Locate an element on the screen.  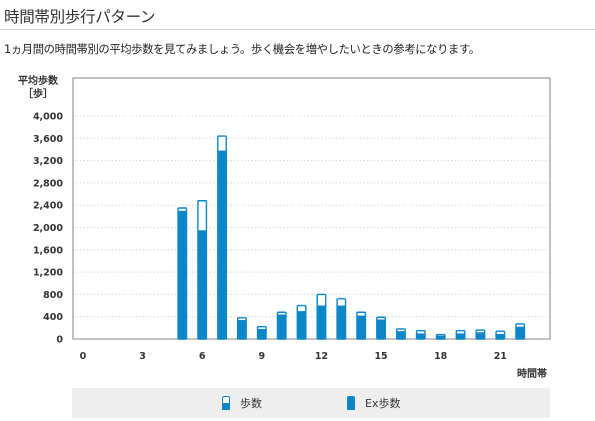
x-tick-label: 21 is located at coordinates (500, 356).